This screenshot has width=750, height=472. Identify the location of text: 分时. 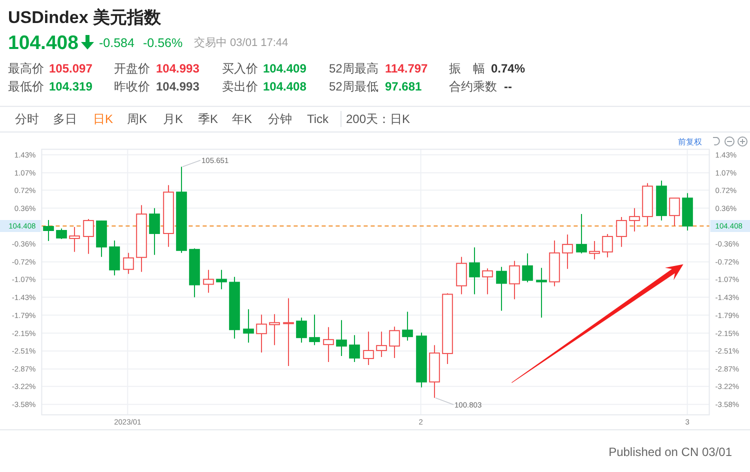
(27, 119).